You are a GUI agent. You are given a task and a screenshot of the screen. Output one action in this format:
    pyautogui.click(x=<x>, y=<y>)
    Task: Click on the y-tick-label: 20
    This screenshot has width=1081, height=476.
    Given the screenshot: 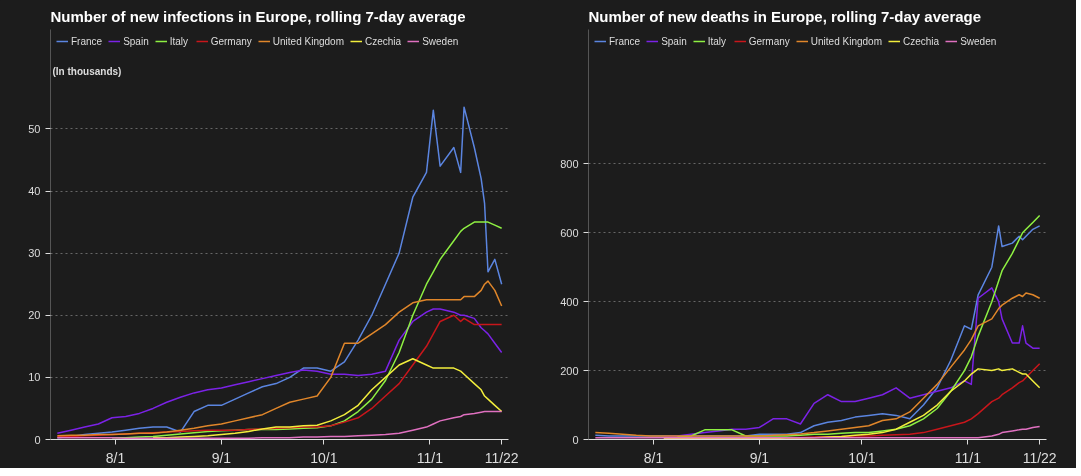 What is the action you would take?
    pyautogui.click(x=34, y=315)
    